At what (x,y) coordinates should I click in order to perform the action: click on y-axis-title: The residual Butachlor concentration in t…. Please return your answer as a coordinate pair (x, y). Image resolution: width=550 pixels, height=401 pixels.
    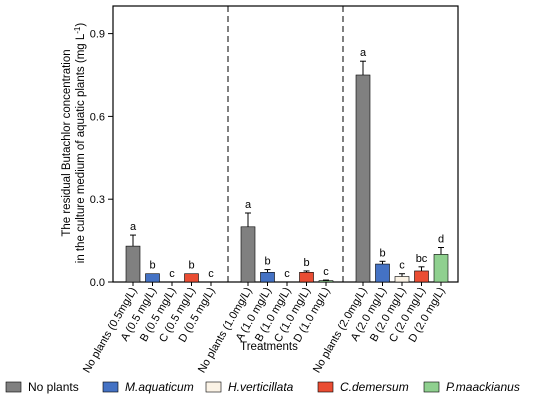
    Looking at the image, I should click on (74, 143).